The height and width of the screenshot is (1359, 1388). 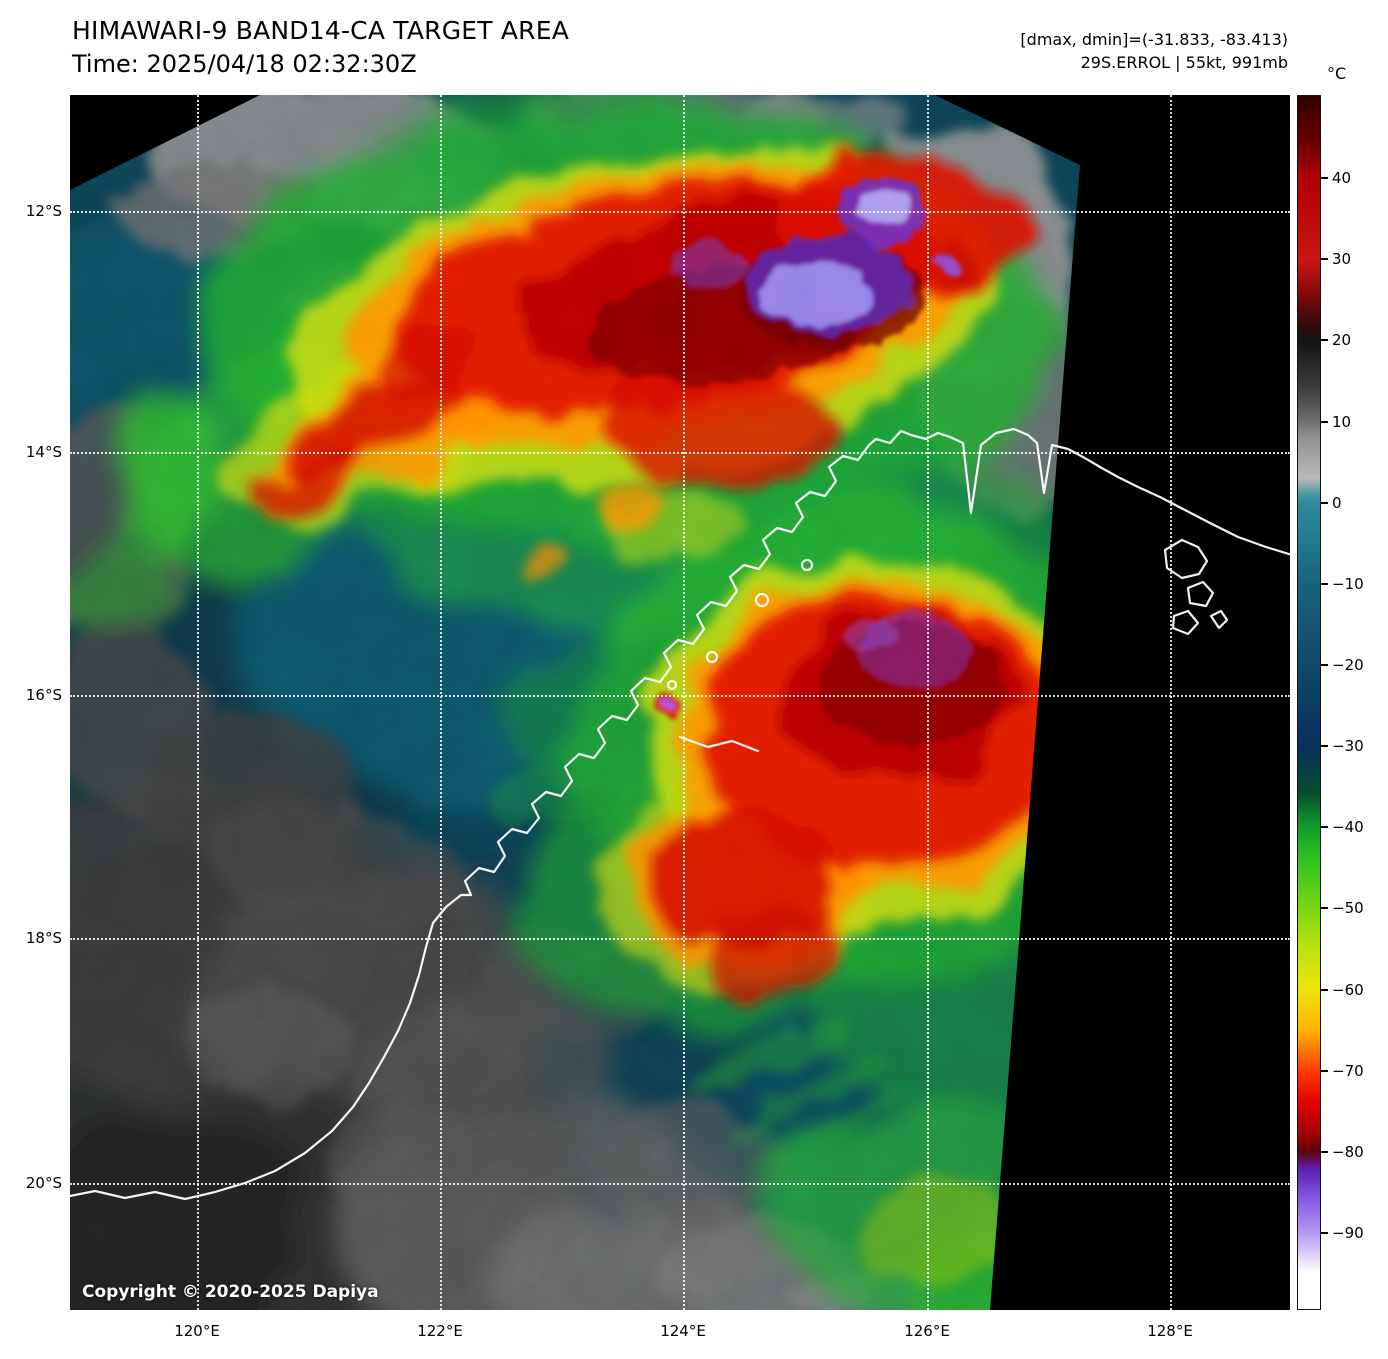 I want to click on gridline-lat-18s, so click(x=680, y=939).